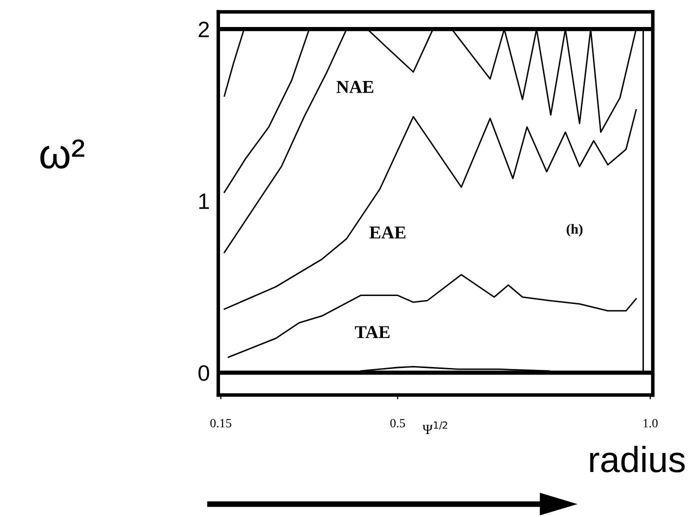  Describe the element at coordinates (388, 232) in the screenshot. I see `annotation: EAE` at that location.